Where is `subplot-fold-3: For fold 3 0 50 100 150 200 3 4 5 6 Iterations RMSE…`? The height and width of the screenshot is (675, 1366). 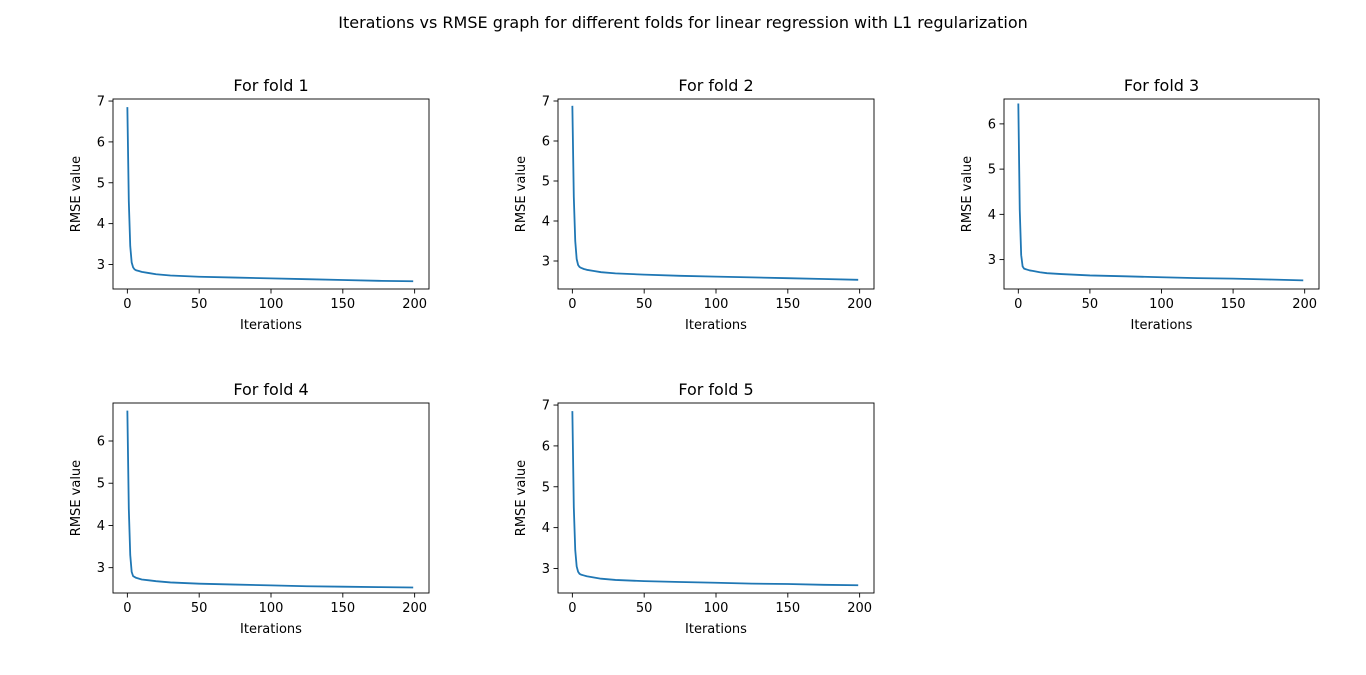
subplot-fold-3: For fold 3 0 50 100 150 200 3 4 5 6 Iterations RMSE… is located at coordinates (1140, 204).